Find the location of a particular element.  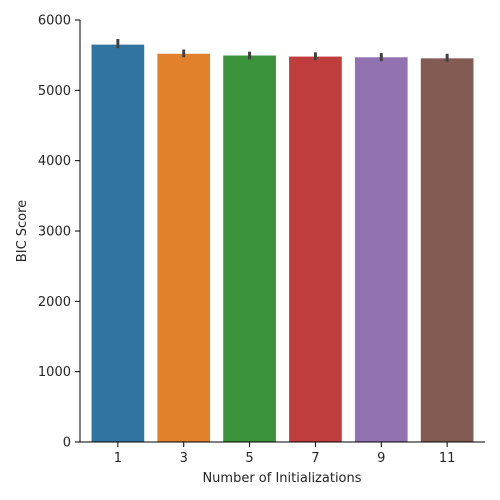

y-tick-label-6000: 6000 is located at coordinates (54, 21).